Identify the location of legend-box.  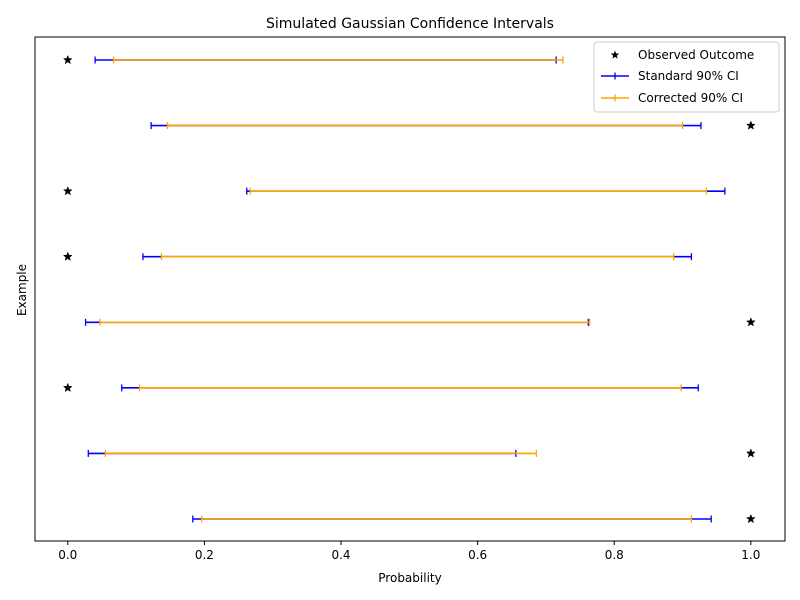
(686, 77).